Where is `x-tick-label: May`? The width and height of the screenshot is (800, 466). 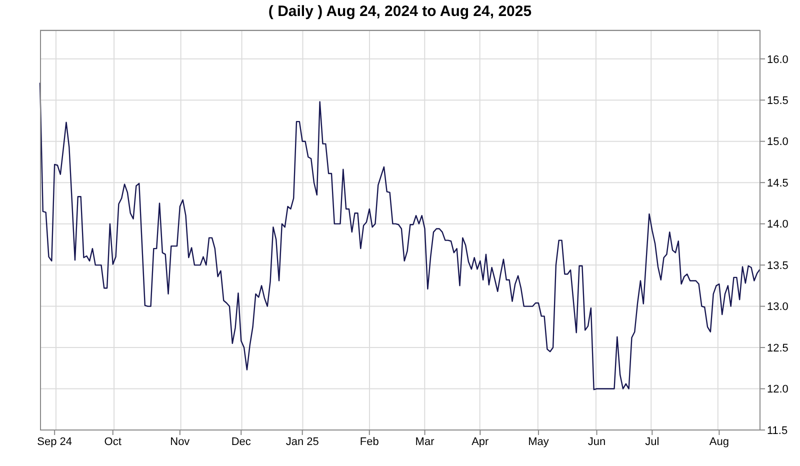 x-tick-label: May is located at coordinates (539, 442).